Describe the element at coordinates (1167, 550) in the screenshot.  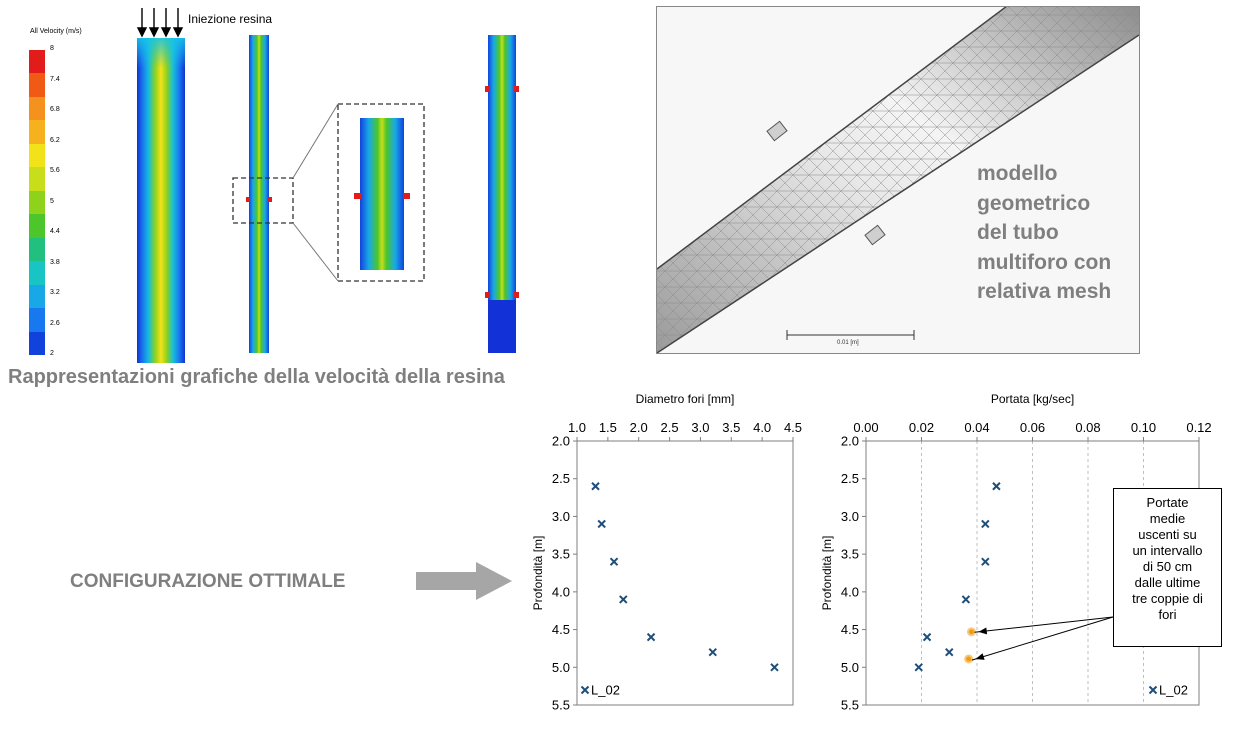
I see `callout-line: un intervallo` at that location.